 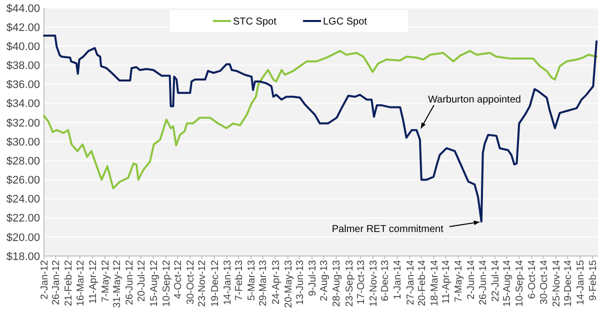 I want to click on x-tick-label: 20-Feb-14, so click(x=422, y=283).